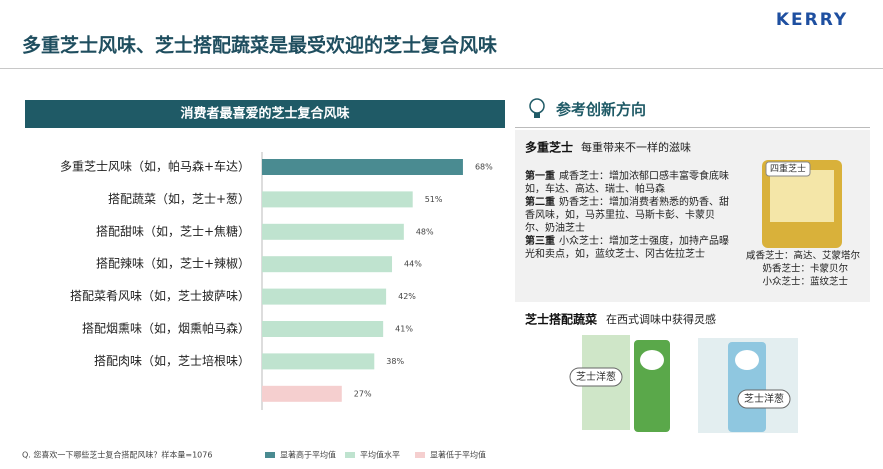 The width and height of the screenshot is (883, 469). I want to click on item-text: 咸香芝士：增加浓郁口感丰富零食底味如，车达、高达、瑞士、帕马森, so click(627, 183).